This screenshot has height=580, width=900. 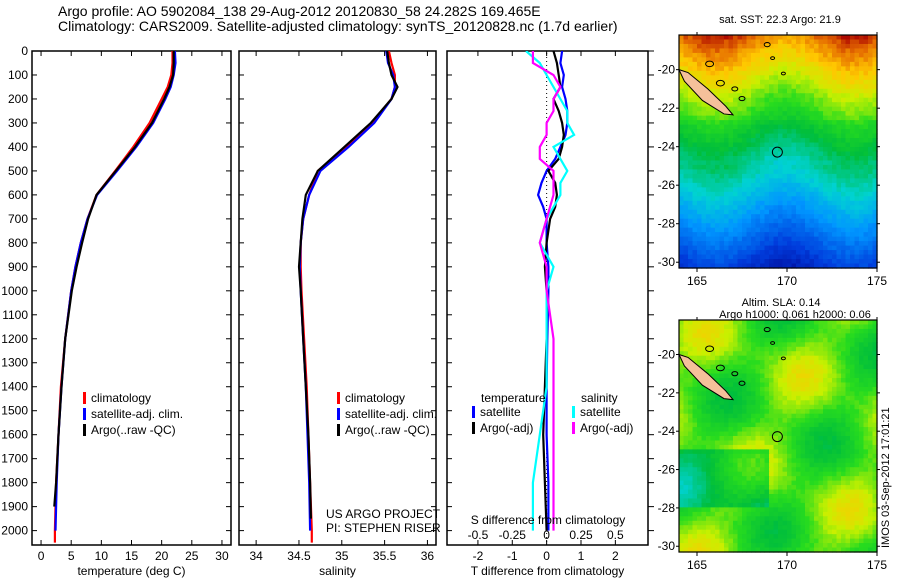 I want to click on sla-map-title: Altim. SLA: 0.14, so click(x=781, y=303).